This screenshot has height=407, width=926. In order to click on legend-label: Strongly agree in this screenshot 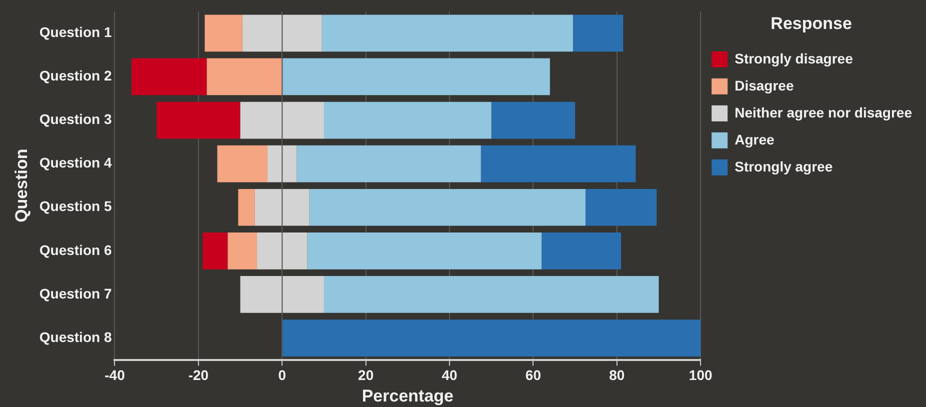, I will do `click(783, 166)`.